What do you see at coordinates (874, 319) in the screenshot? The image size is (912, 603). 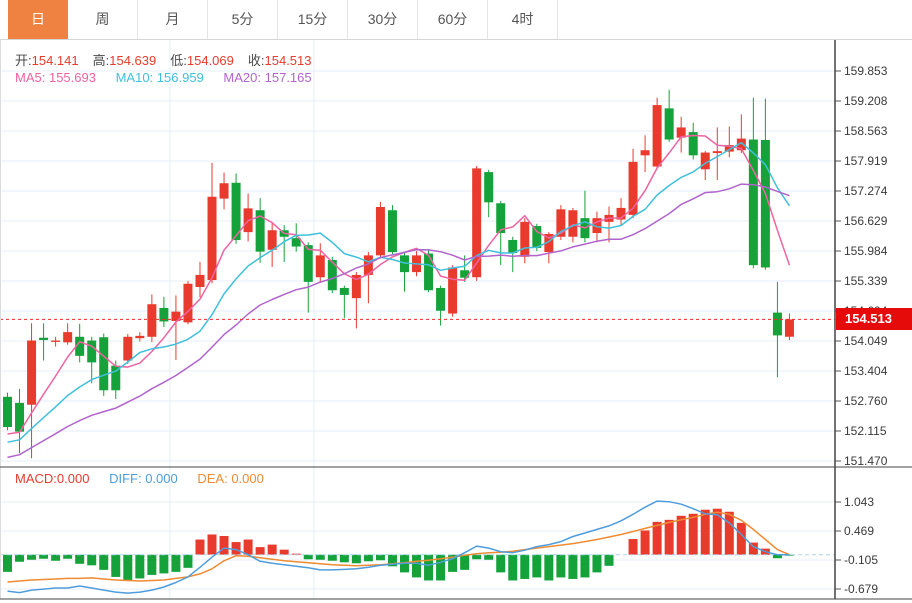 I see `last-price-tag: 154.513` at bounding box center [874, 319].